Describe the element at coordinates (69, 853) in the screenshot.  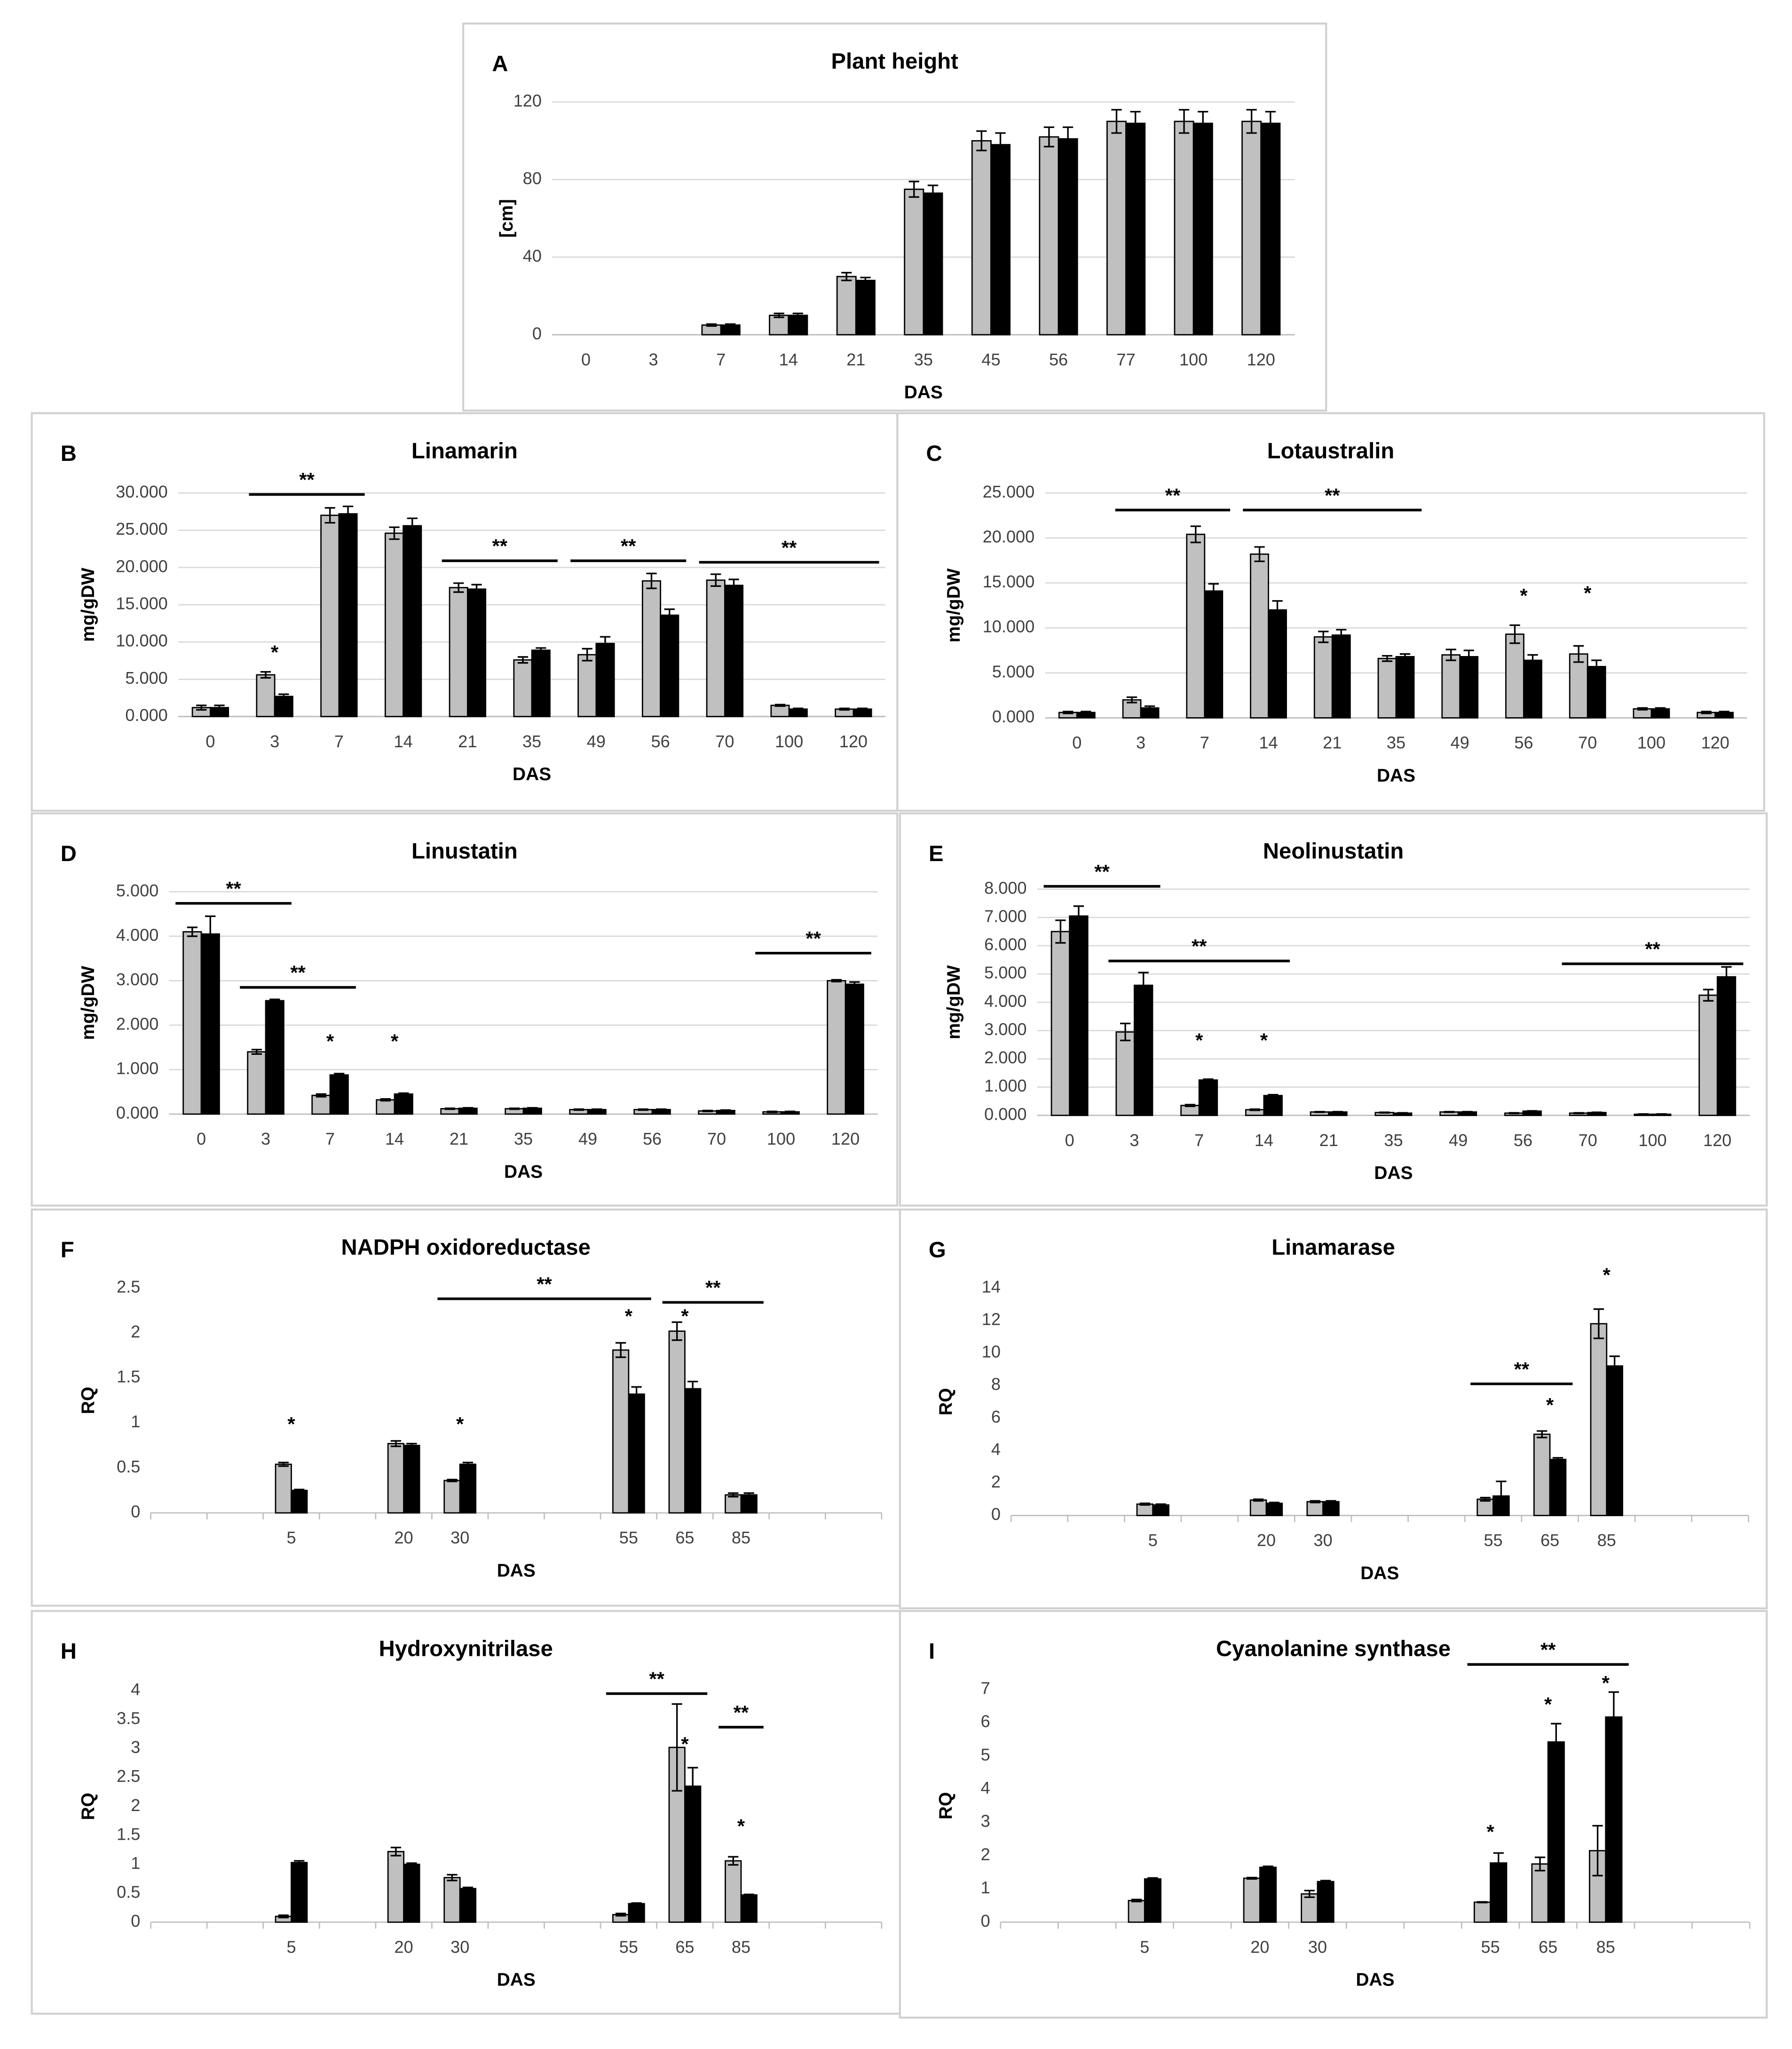
I see `panel-letter: D` at that location.